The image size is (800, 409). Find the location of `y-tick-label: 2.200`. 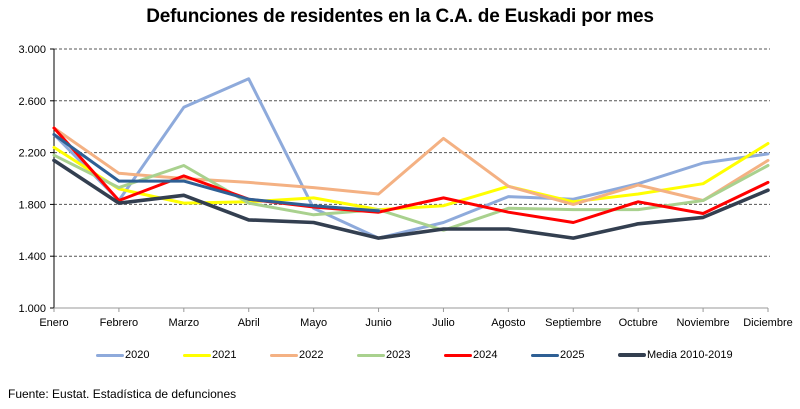

y-tick-label: 2.200 is located at coordinates (32, 154).